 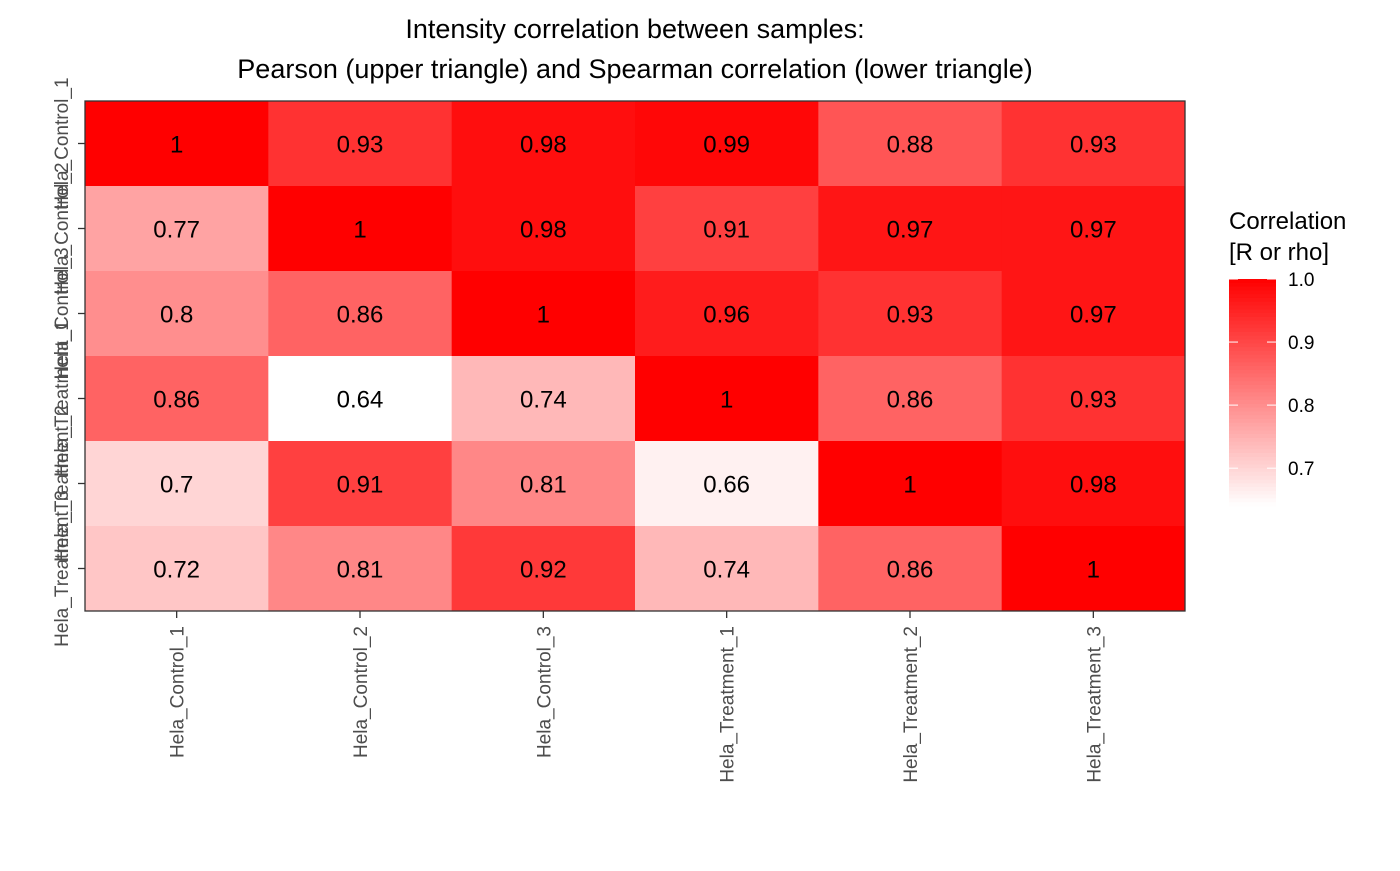 What do you see at coordinates (1301, 406) in the screenshot?
I see `legend-tick-label: 0.8` at bounding box center [1301, 406].